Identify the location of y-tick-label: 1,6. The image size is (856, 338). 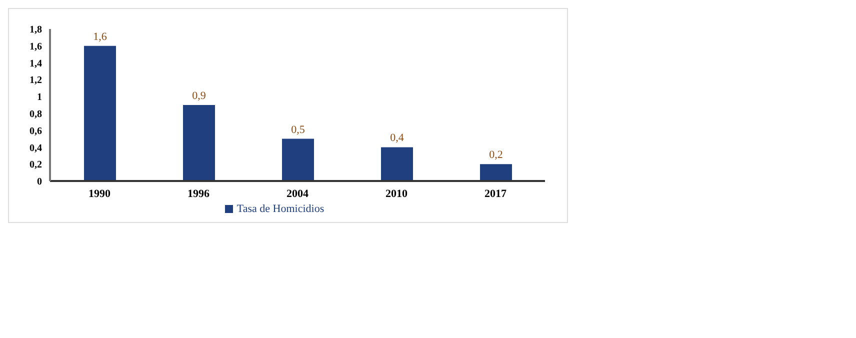
(36, 46).